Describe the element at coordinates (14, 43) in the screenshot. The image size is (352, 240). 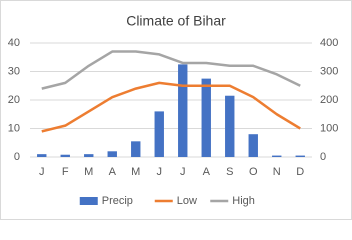
I see `y-tick-label: 40` at that location.